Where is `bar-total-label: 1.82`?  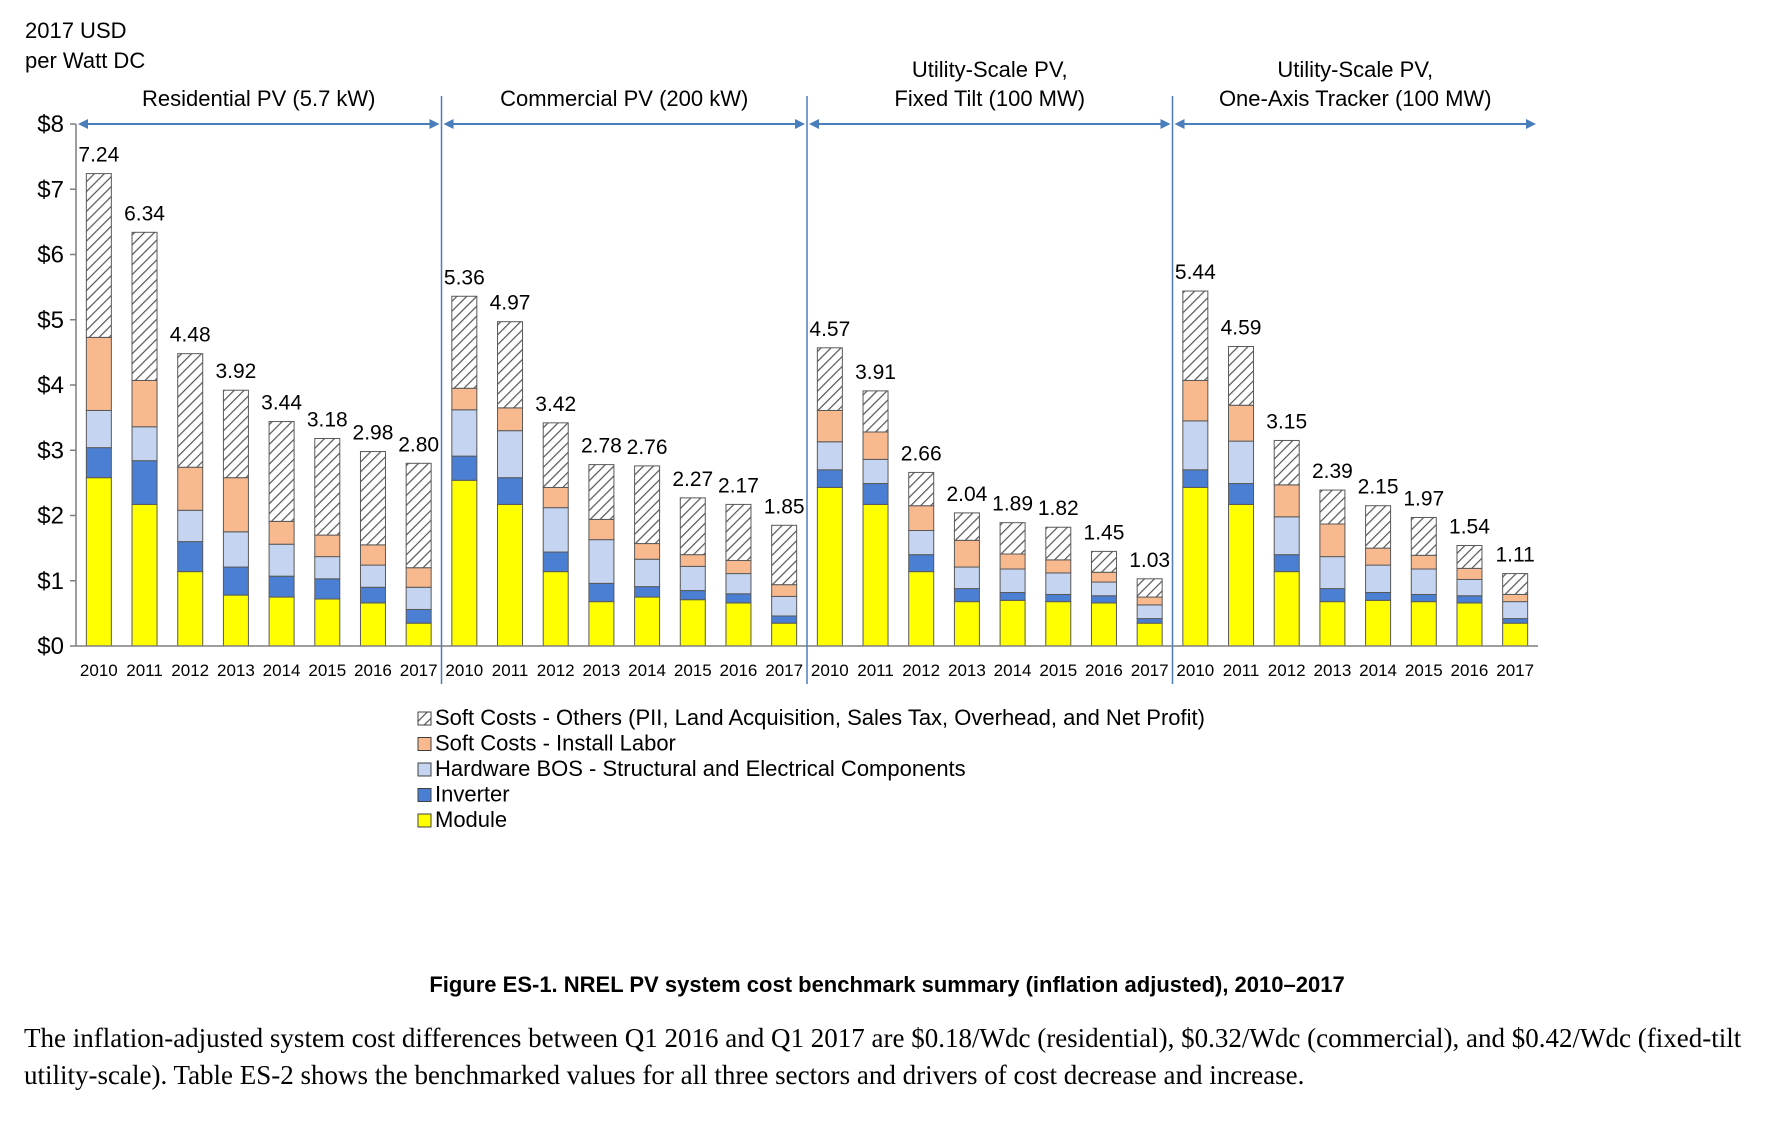
bar-total-label: 1.82 is located at coordinates (1058, 508).